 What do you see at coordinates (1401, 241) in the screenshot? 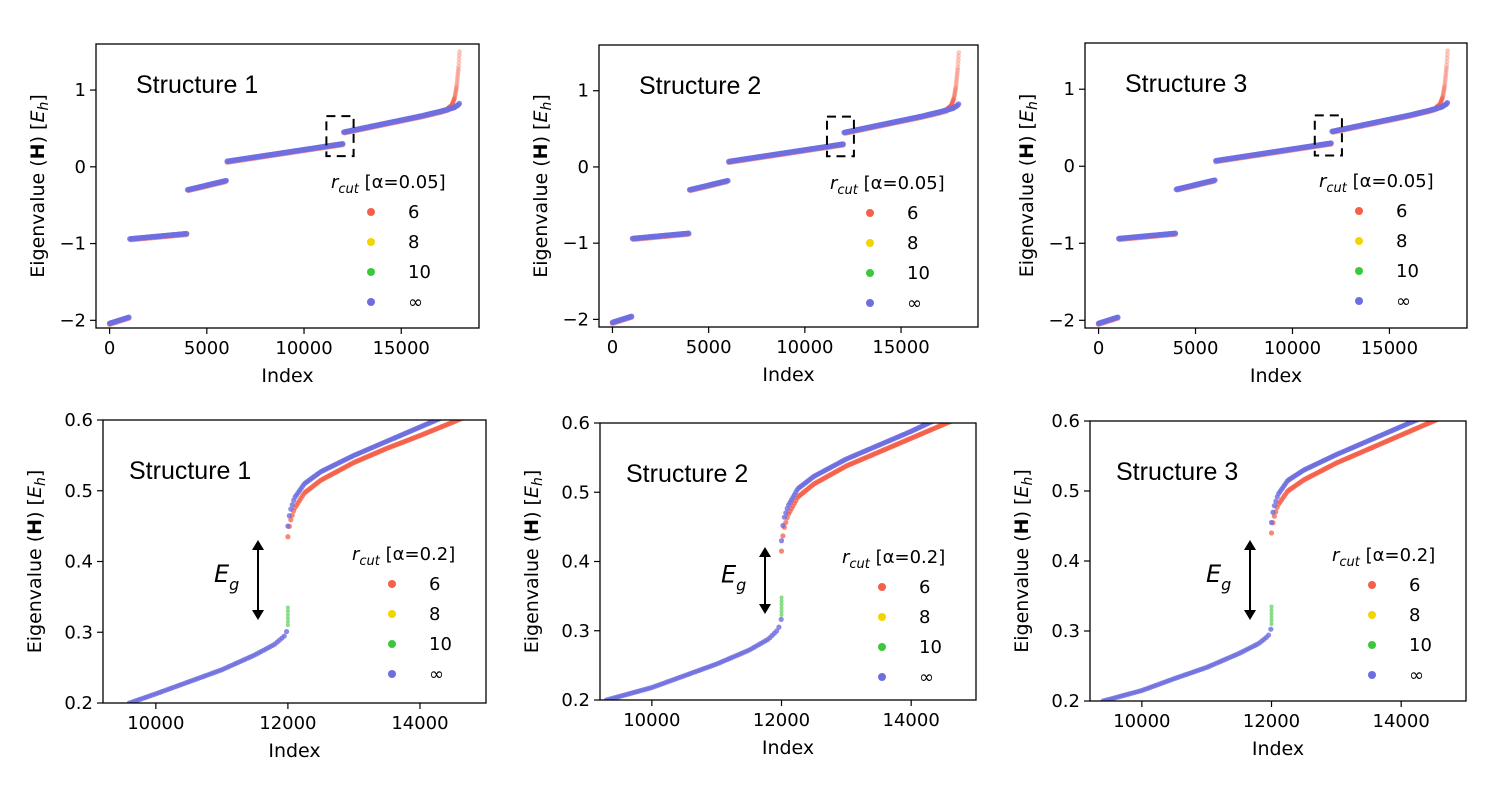
I see `legend-label: 8` at bounding box center [1401, 241].